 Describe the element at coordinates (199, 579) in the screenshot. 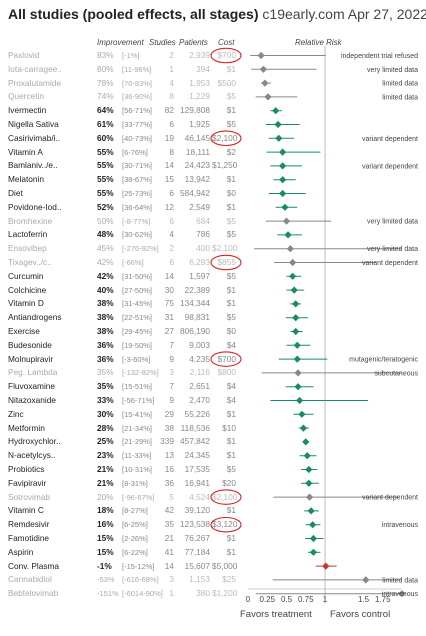

I see `patients-count: 1,153` at that location.